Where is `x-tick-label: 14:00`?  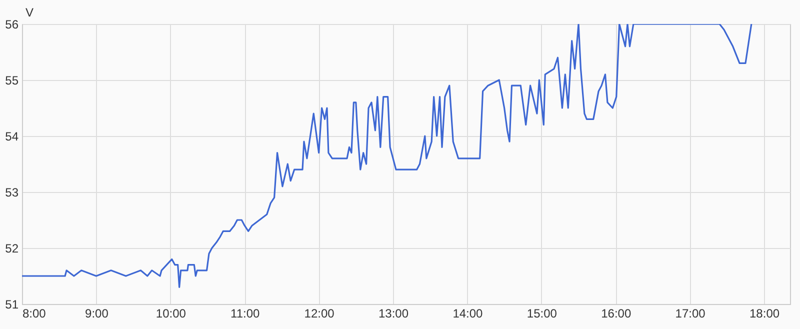 x-tick-label: 14:00 is located at coordinates (468, 313).